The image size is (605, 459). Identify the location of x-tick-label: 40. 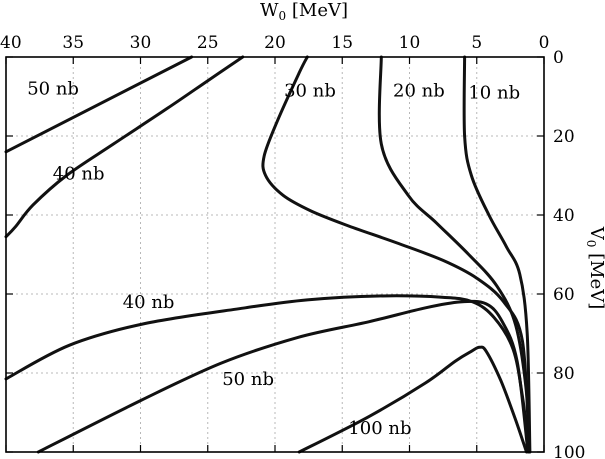
(11, 43).